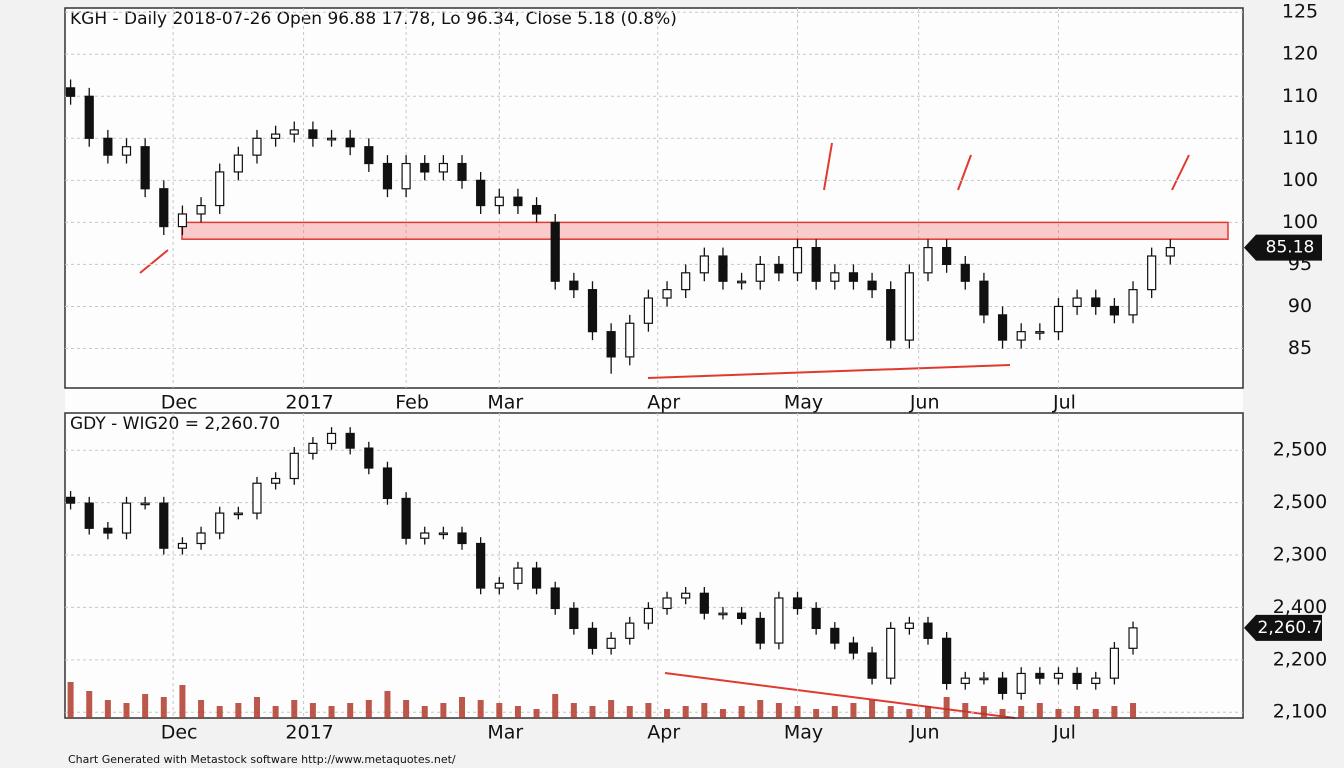 The image size is (1344, 768). What do you see at coordinates (663, 403) in the screenshot?
I see `x-tick-label: Apr` at bounding box center [663, 403].